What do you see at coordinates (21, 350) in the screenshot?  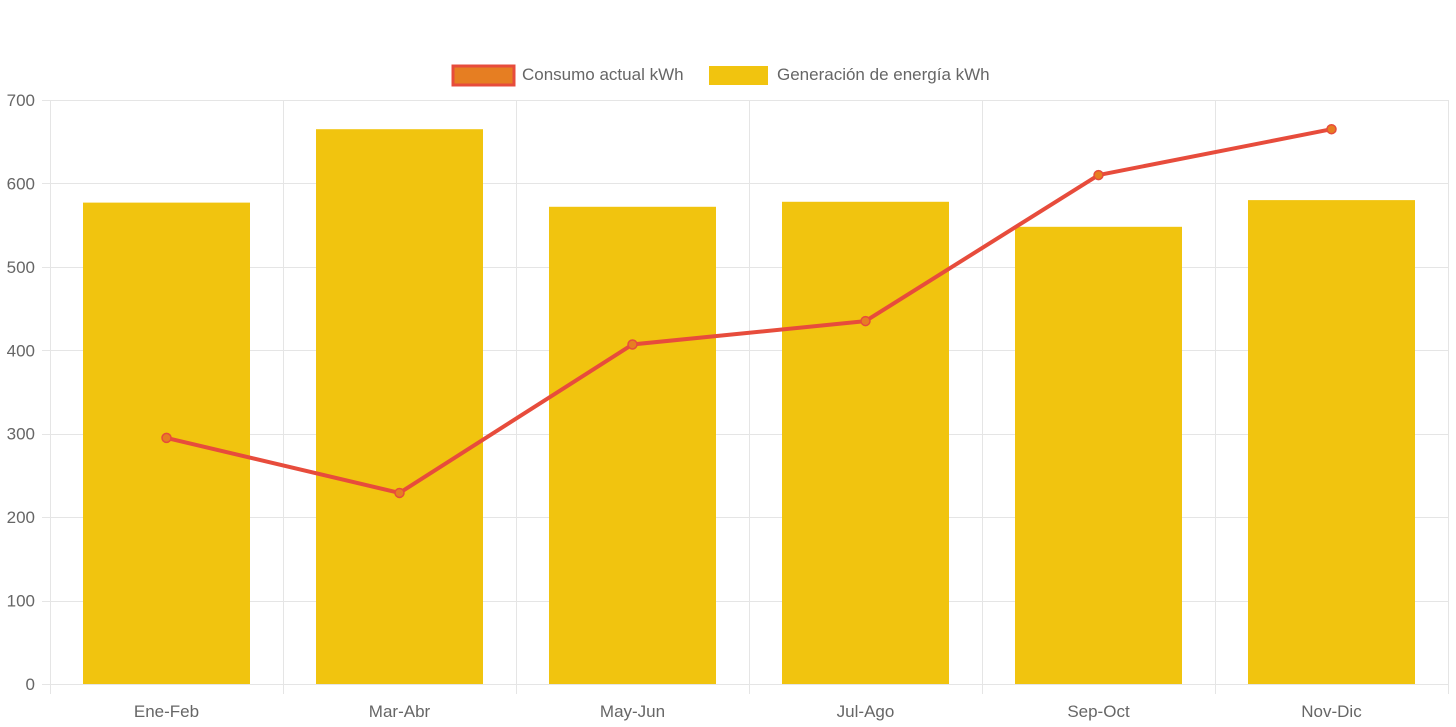 I see `y-tick-label-400: 400` at bounding box center [21, 350].